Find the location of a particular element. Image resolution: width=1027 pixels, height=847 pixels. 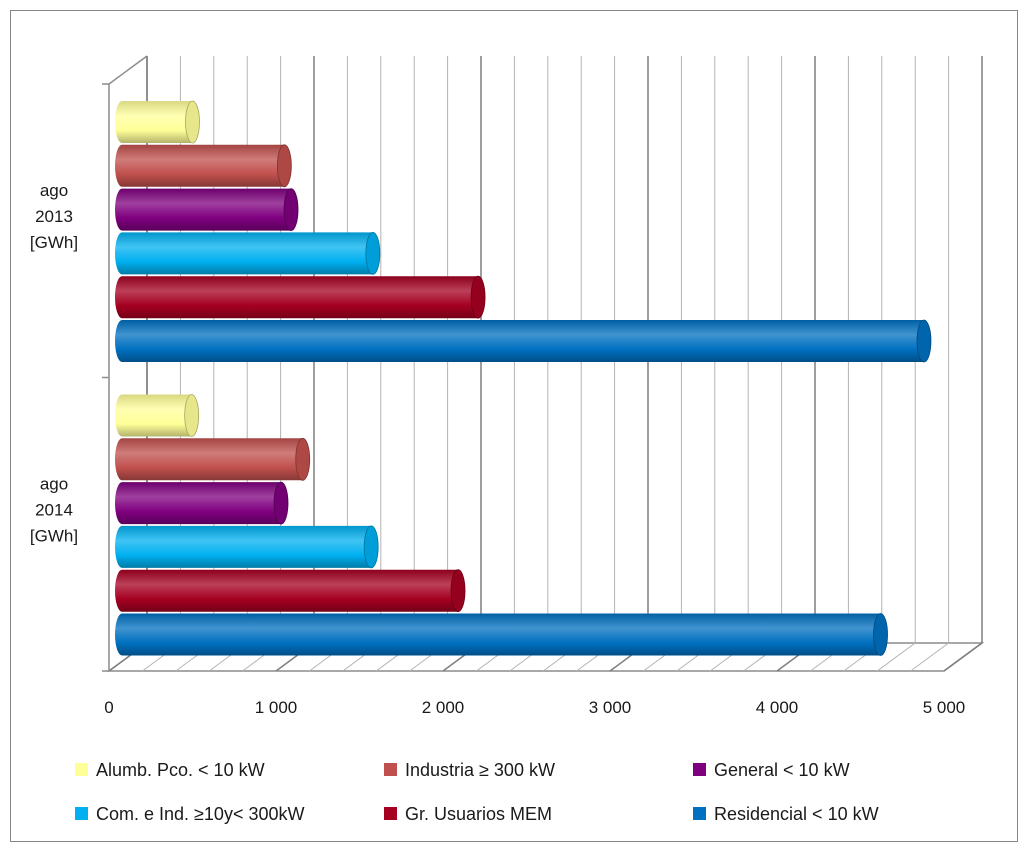

legend-label: Alumb. Pco. < 10 kW is located at coordinates (180, 770).